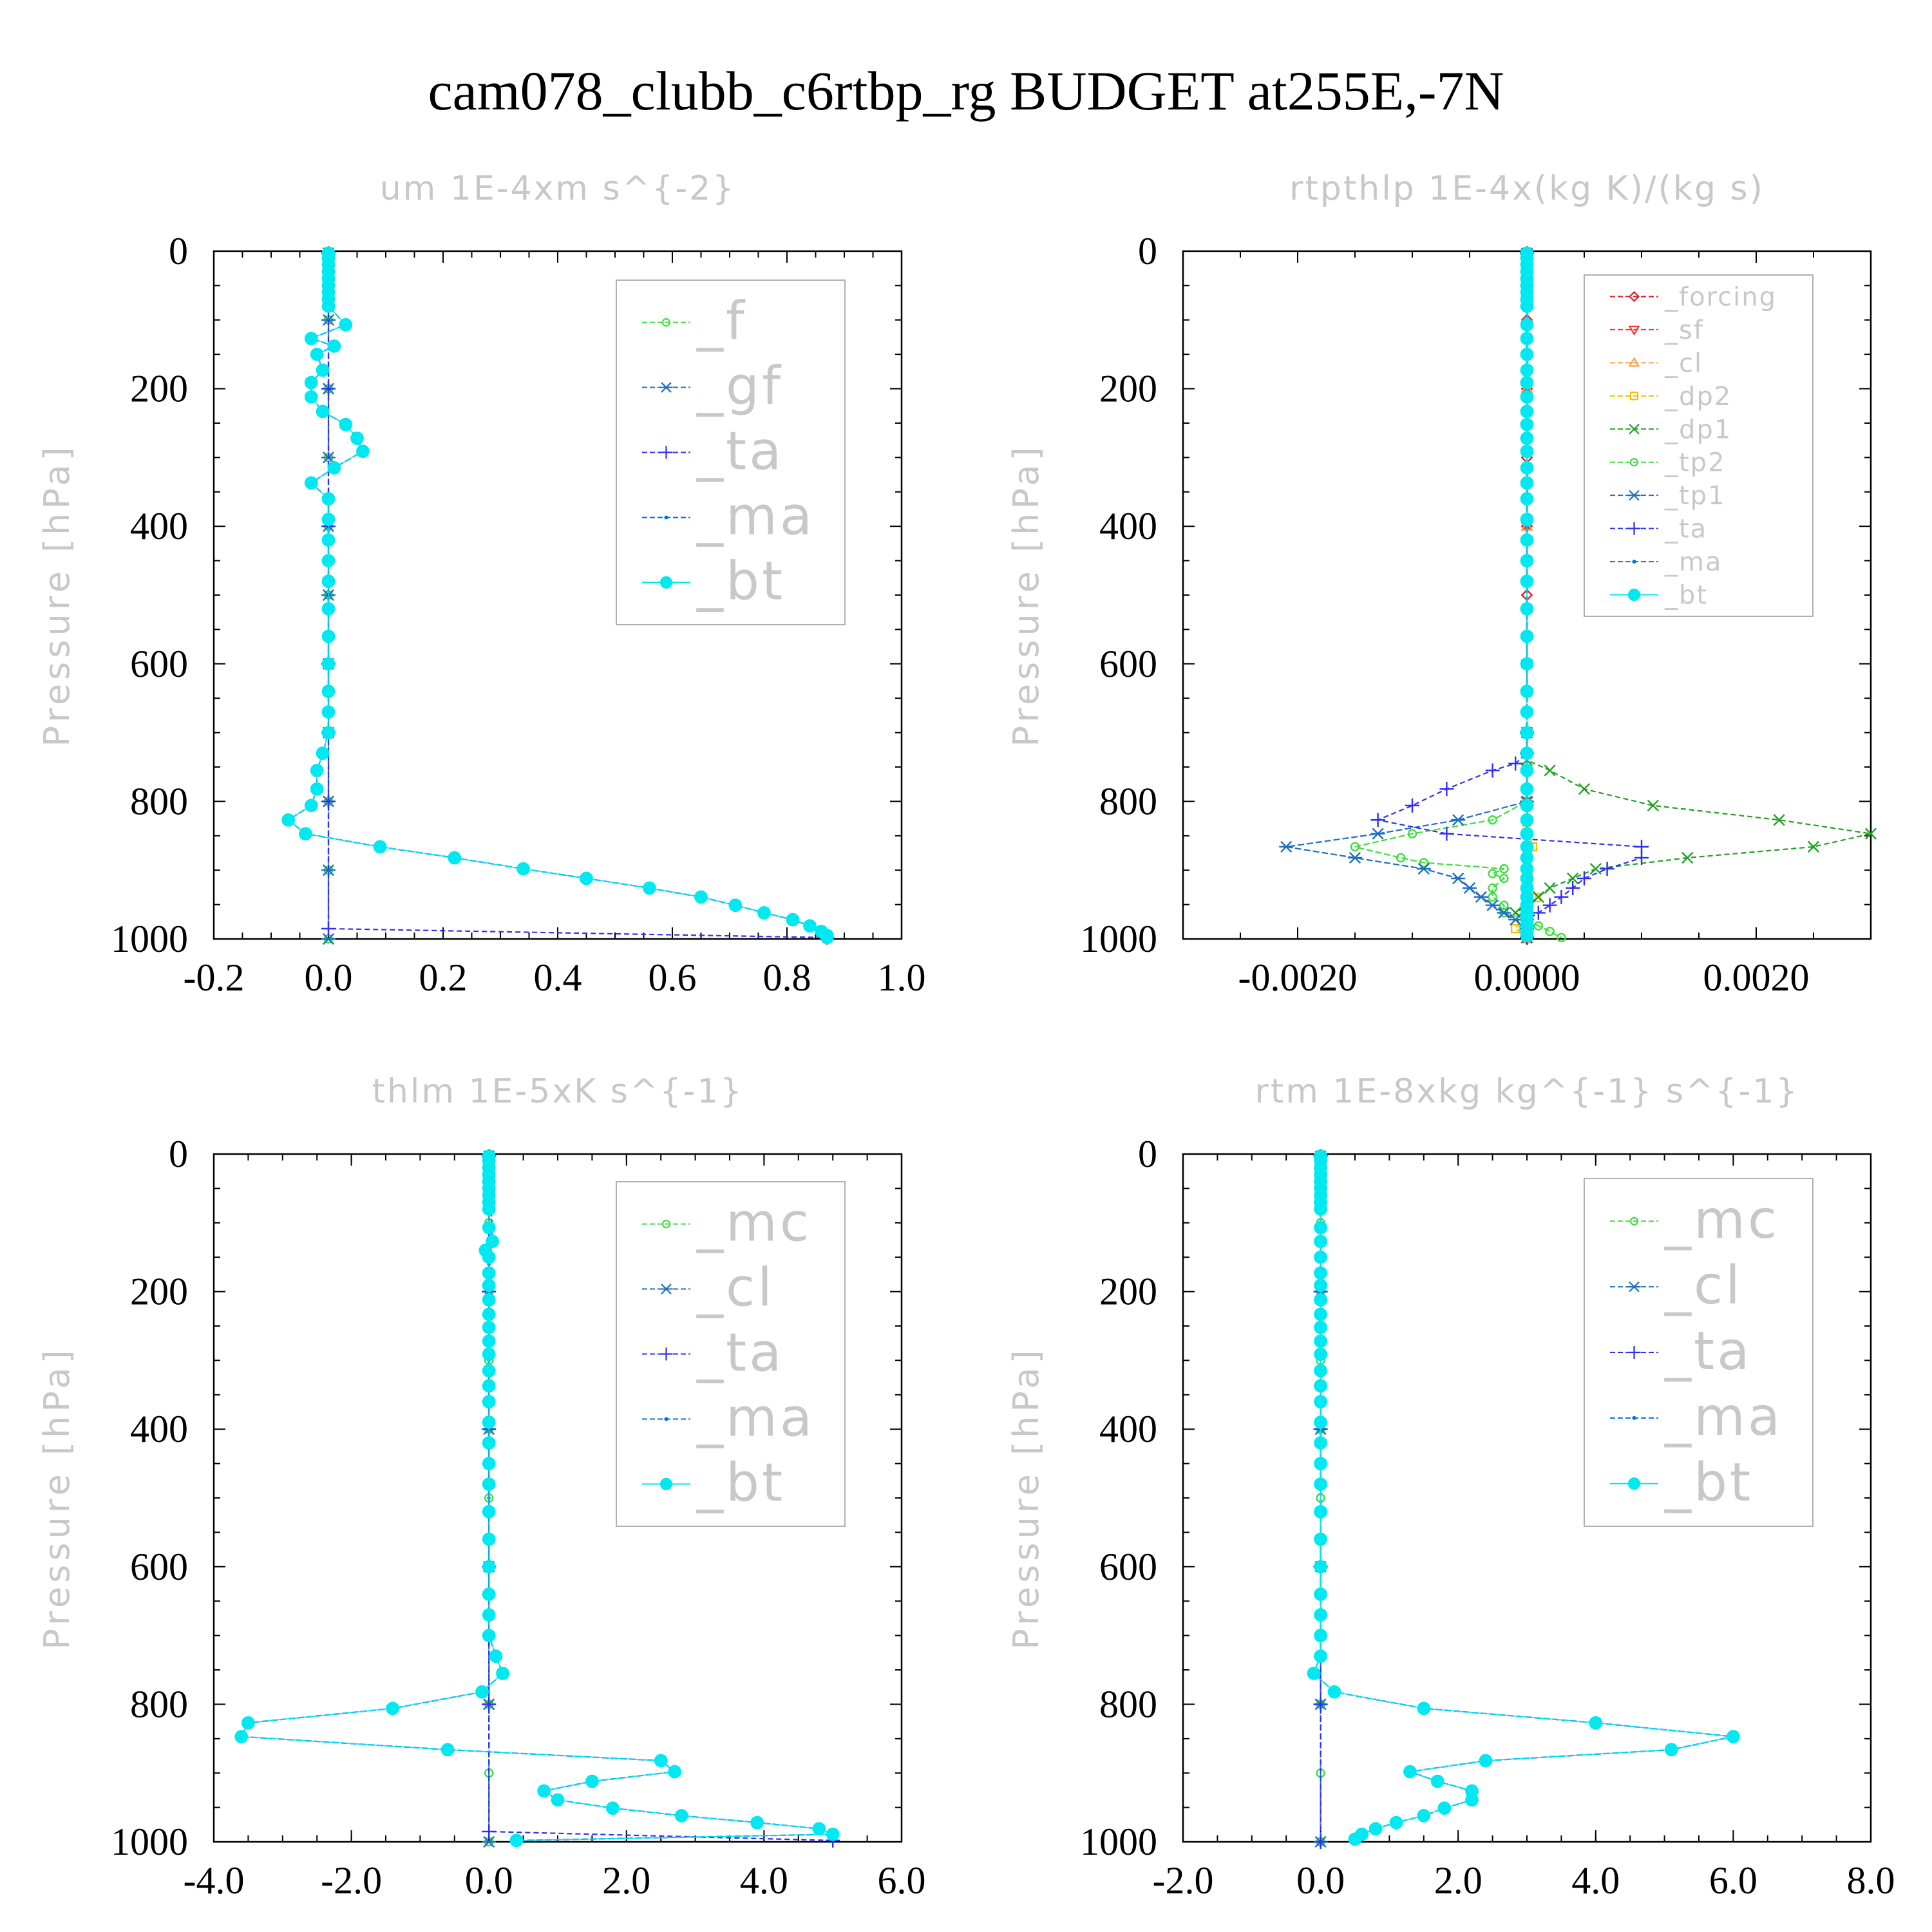 Image resolution: width=1932 pixels, height=1932 pixels. Describe the element at coordinates (328, 320) in the screenshot. I see `data-point-gf` at that location.